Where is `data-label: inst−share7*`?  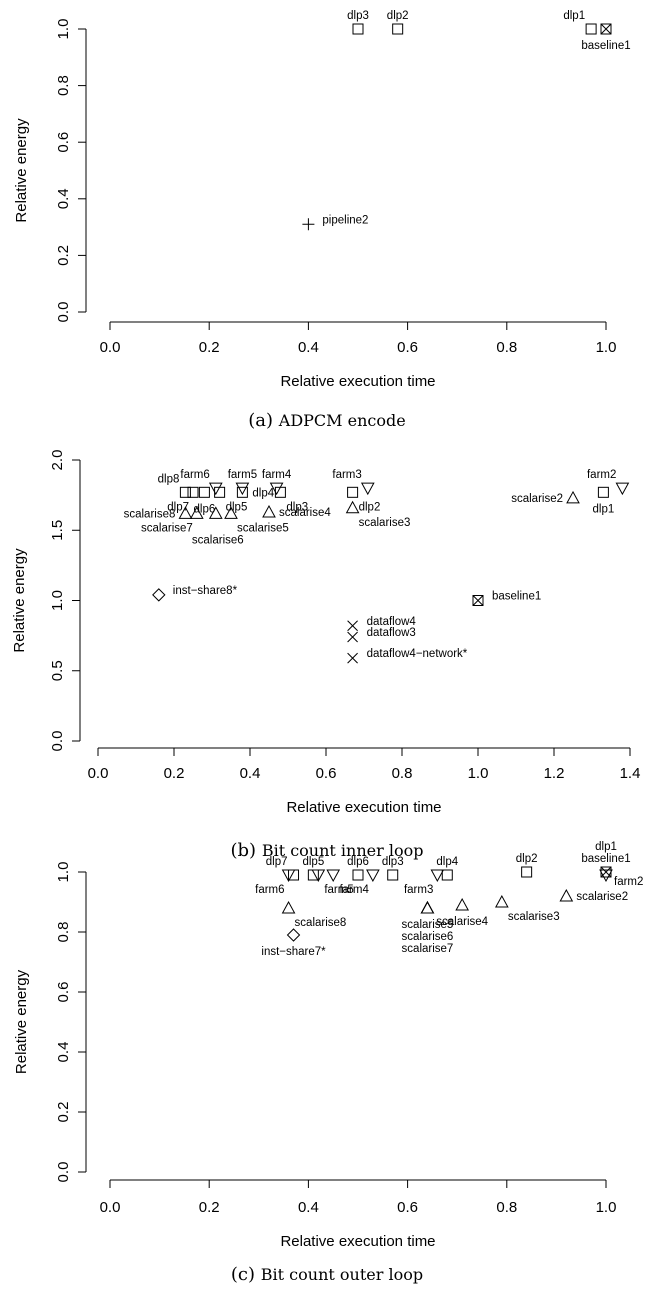
data-label: inst−share7* is located at coordinates (293, 952).